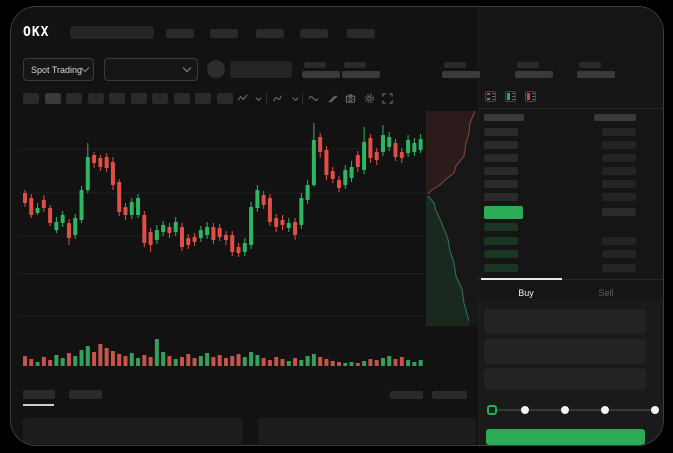 This screenshot has height=453, width=673. Describe the element at coordinates (39, 394) in the screenshot. I see `bottom-tab-active` at that location.